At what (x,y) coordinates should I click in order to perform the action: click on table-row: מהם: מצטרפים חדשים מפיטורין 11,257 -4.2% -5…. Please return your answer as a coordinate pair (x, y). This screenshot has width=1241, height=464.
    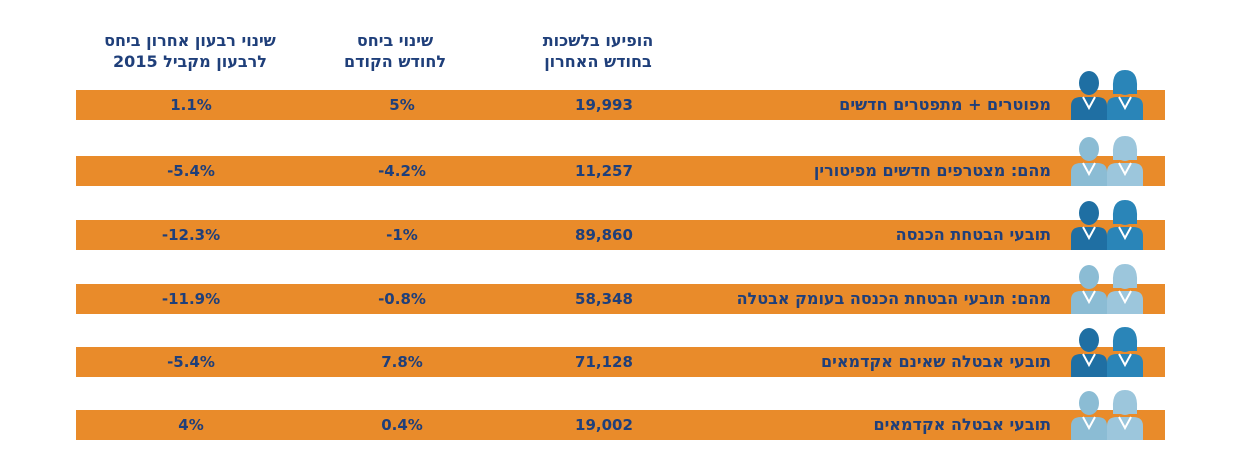
    Looking at the image, I should click on (620, 161).